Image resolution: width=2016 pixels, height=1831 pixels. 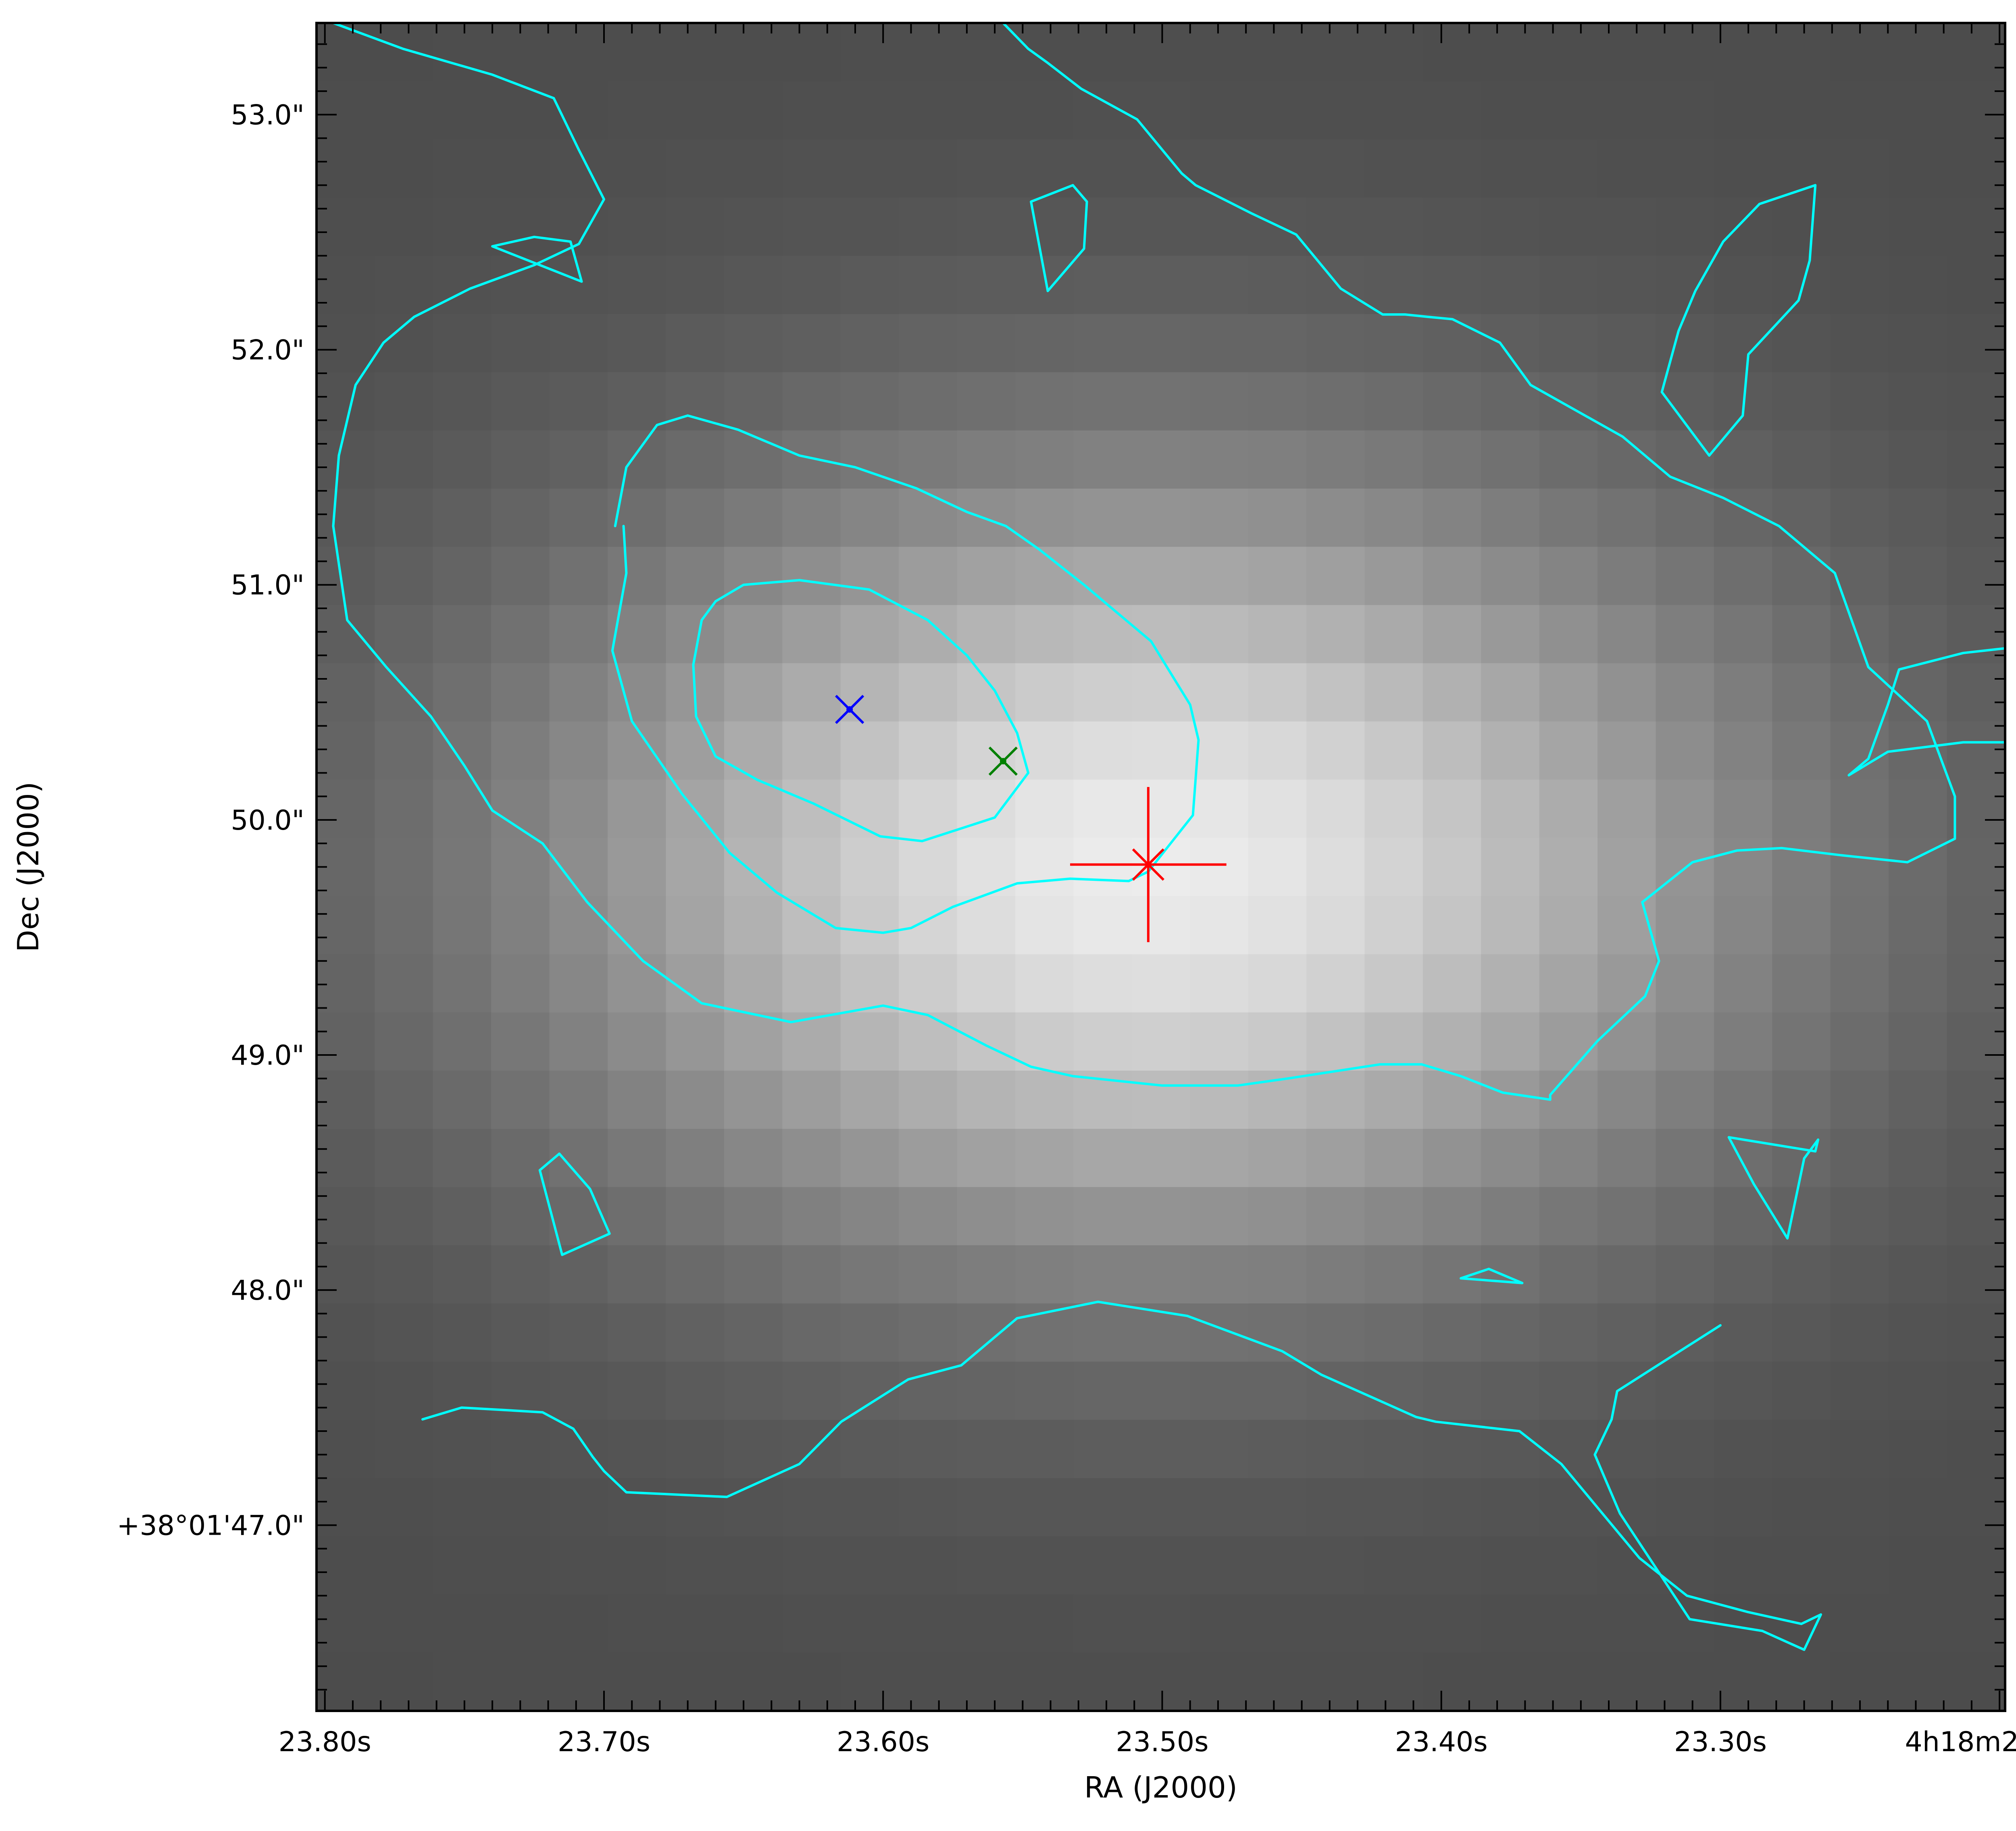 What do you see at coordinates (850, 709) in the screenshot?
I see `marker-dot` at bounding box center [850, 709].